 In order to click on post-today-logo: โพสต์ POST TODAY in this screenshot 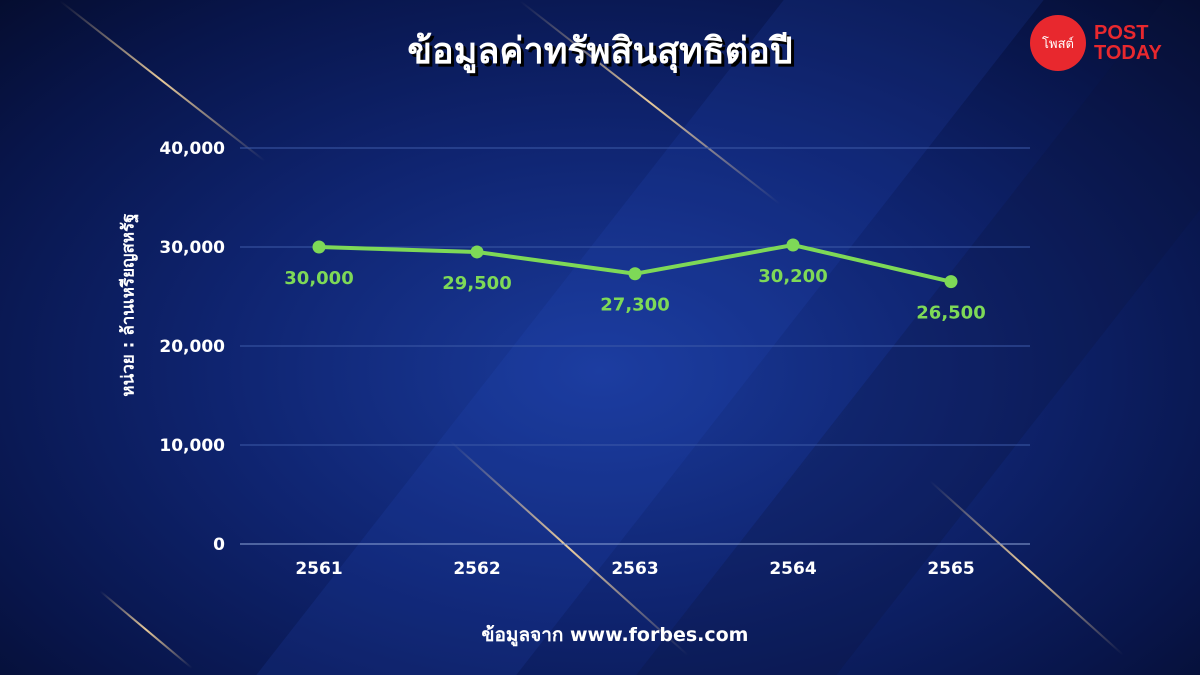, I will do `click(1096, 43)`.